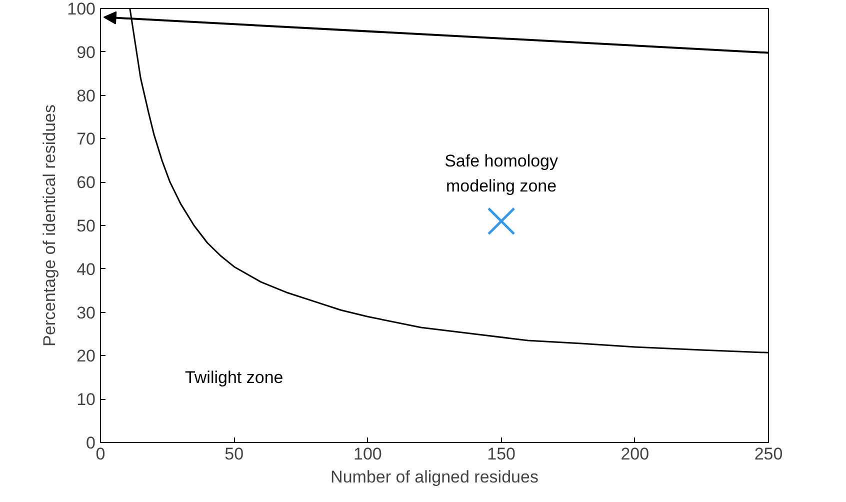 Image resolution: width=846 pixels, height=502 pixels. I want to click on annotation: Twilight zone, so click(234, 377).